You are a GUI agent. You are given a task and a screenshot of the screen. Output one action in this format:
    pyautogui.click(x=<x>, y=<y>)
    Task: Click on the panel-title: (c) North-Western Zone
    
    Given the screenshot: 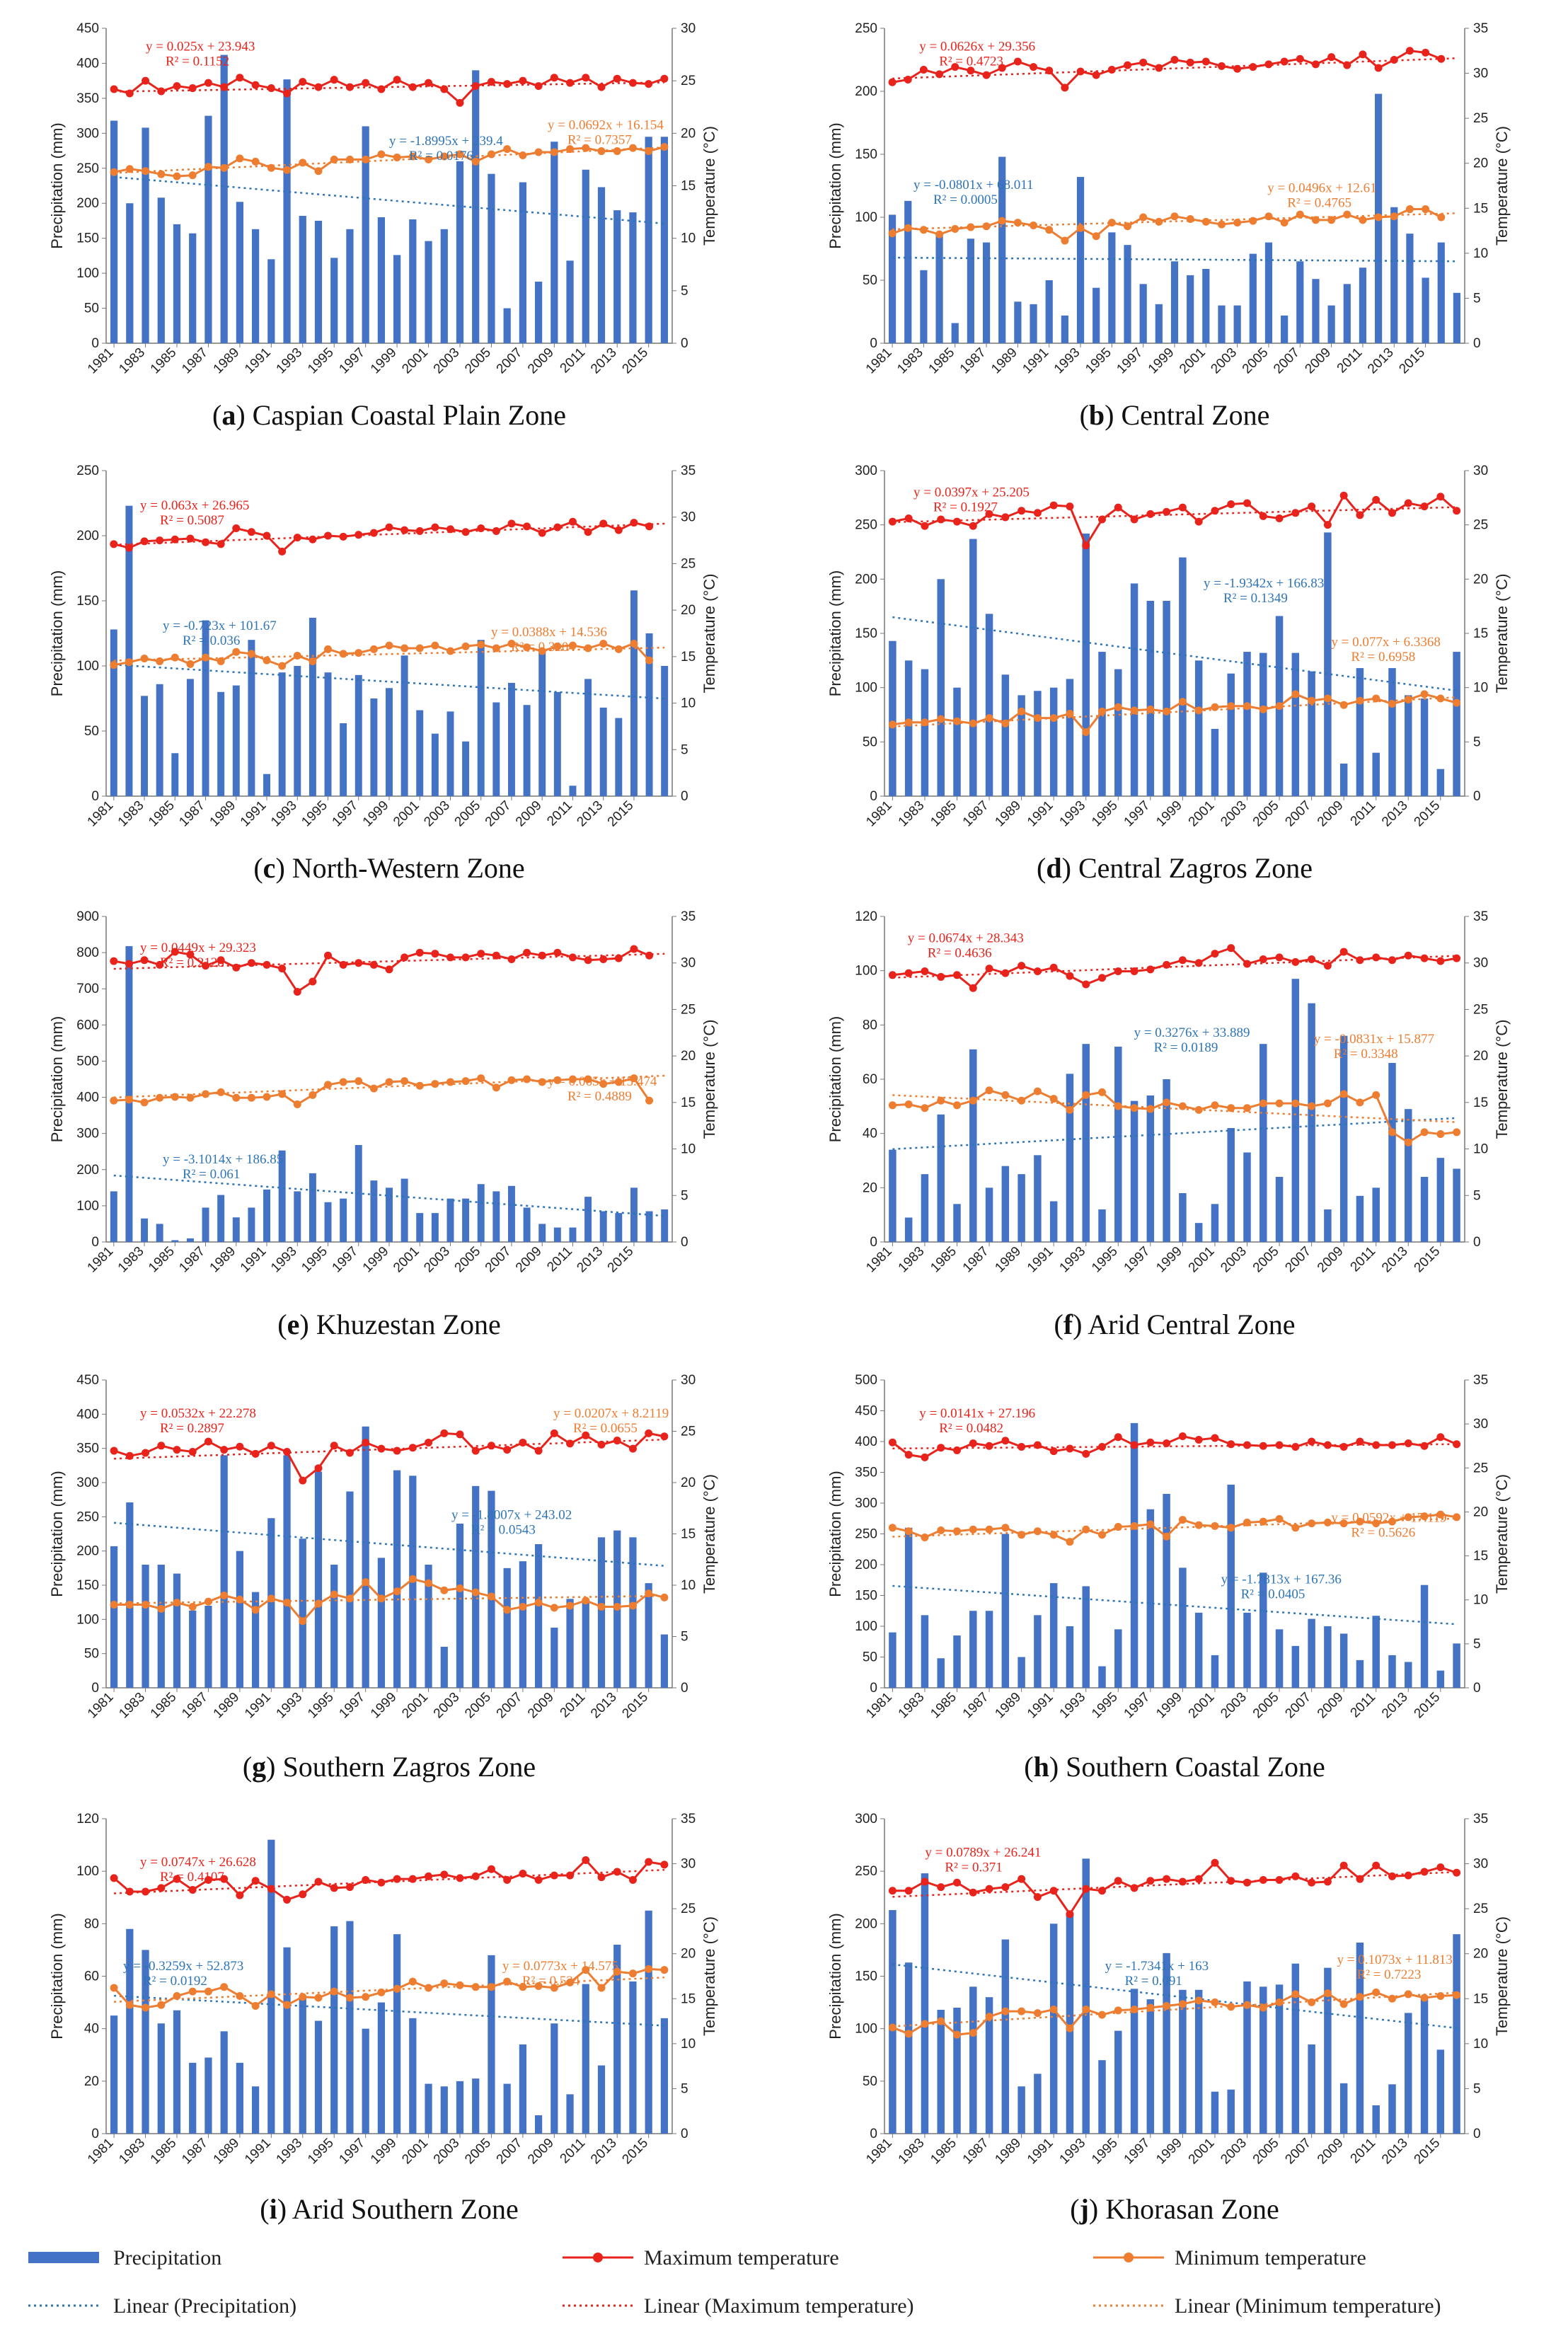 What is the action you would take?
    pyautogui.click(x=388, y=868)
    